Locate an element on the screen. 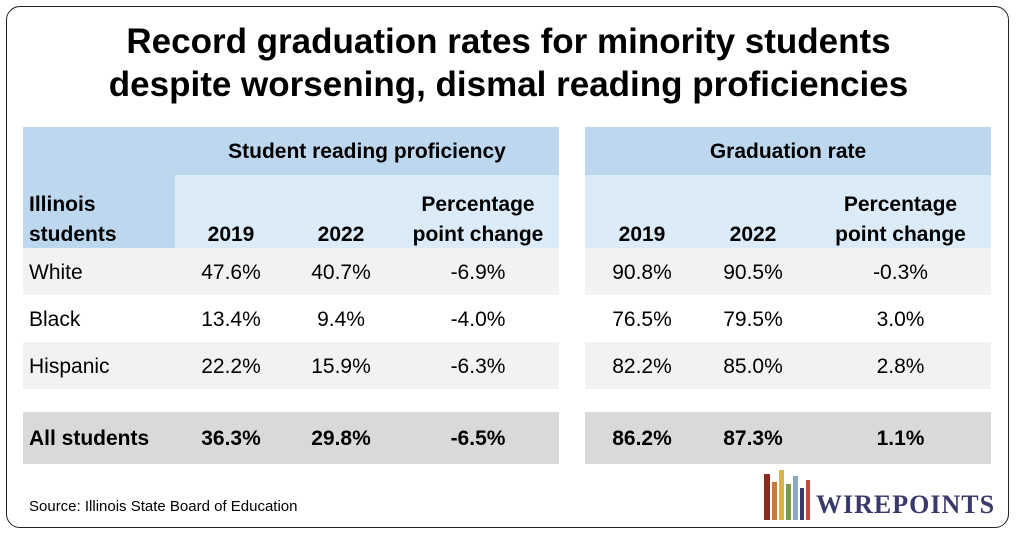  graduation-row-white-band is located at coordinates (788, 271).